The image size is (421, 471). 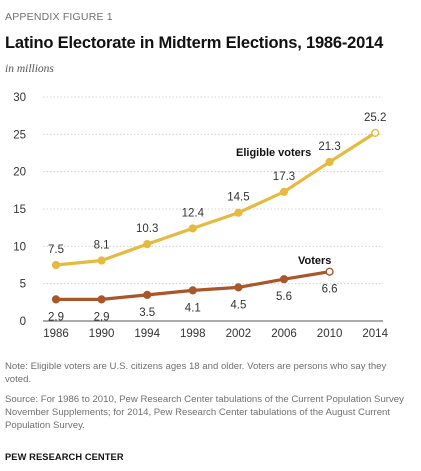 What do you see at coordinates (284, 297) in the screenshot?
I see `data-label: 5.6` at bounding box center [284, 297].